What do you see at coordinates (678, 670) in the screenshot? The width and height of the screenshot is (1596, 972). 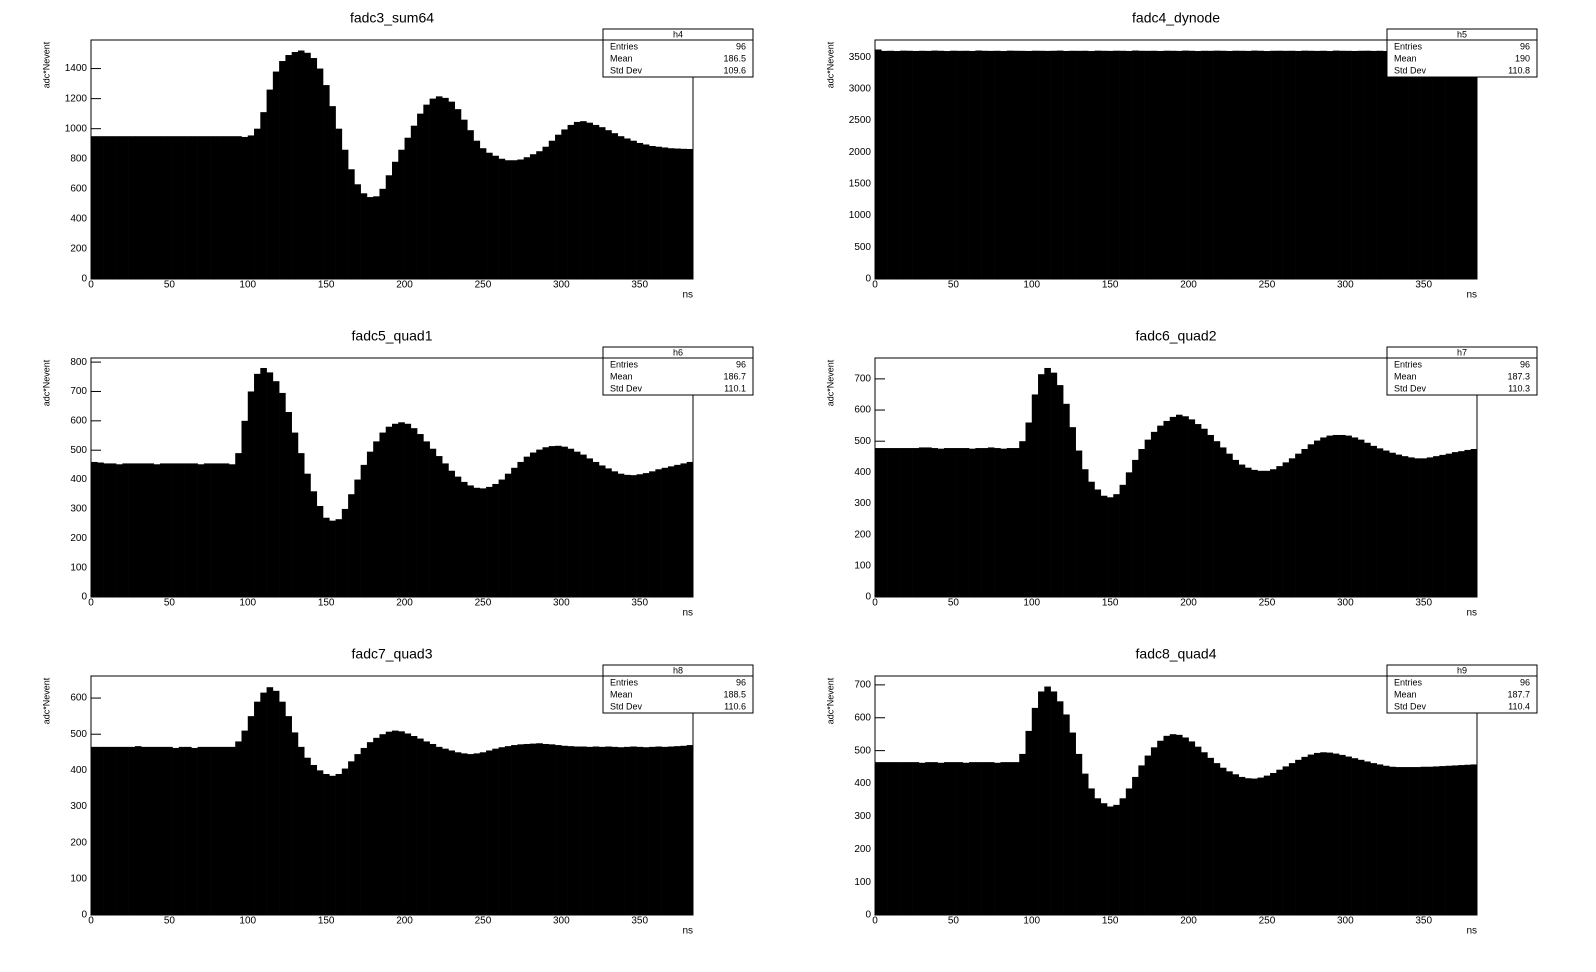 I see `stats-name: h8` at bounding box center [678, 670].